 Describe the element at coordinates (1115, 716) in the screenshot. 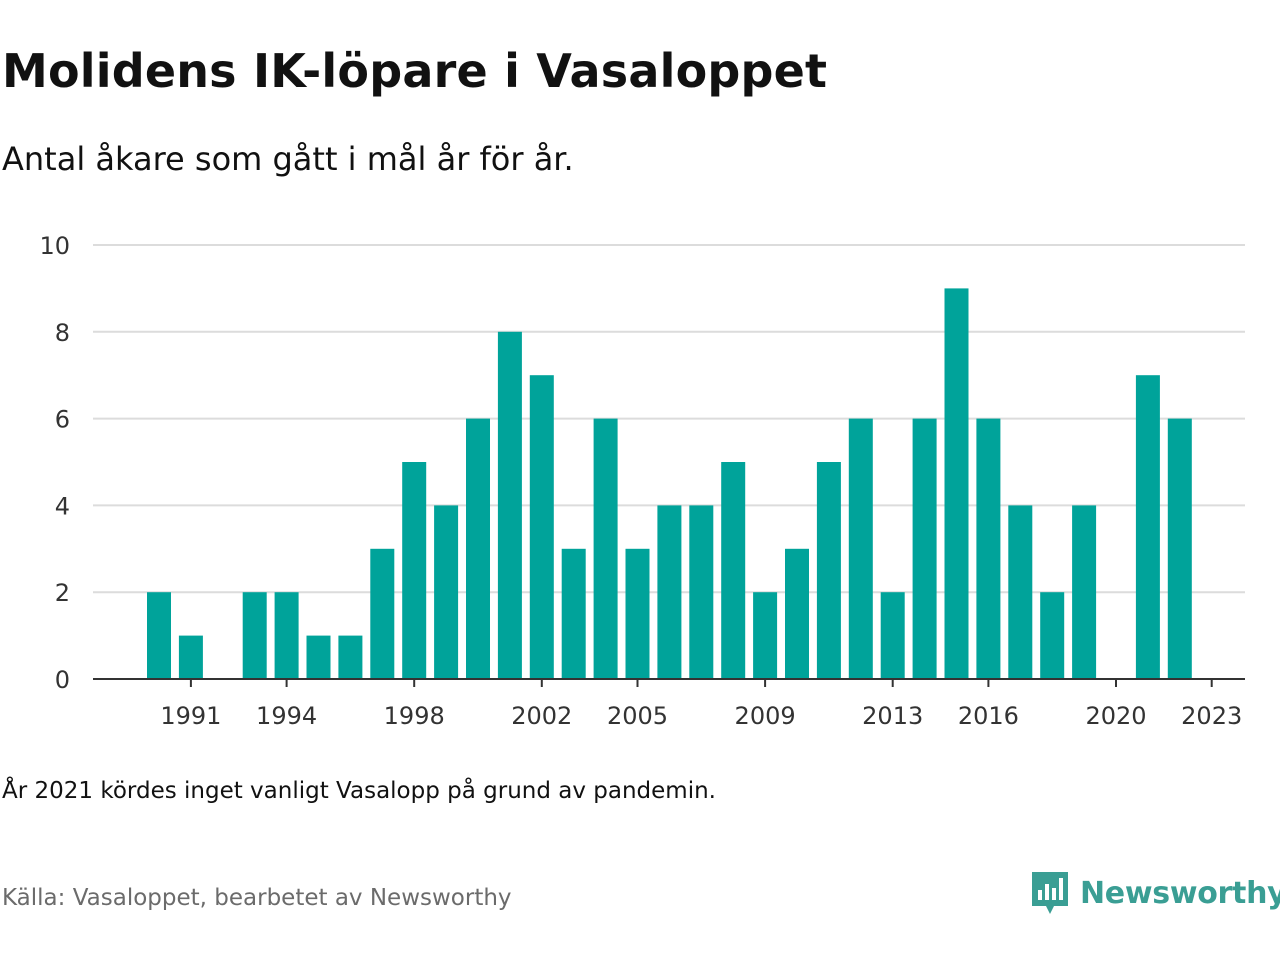

I see `x-tick-label: 2020` at that location.